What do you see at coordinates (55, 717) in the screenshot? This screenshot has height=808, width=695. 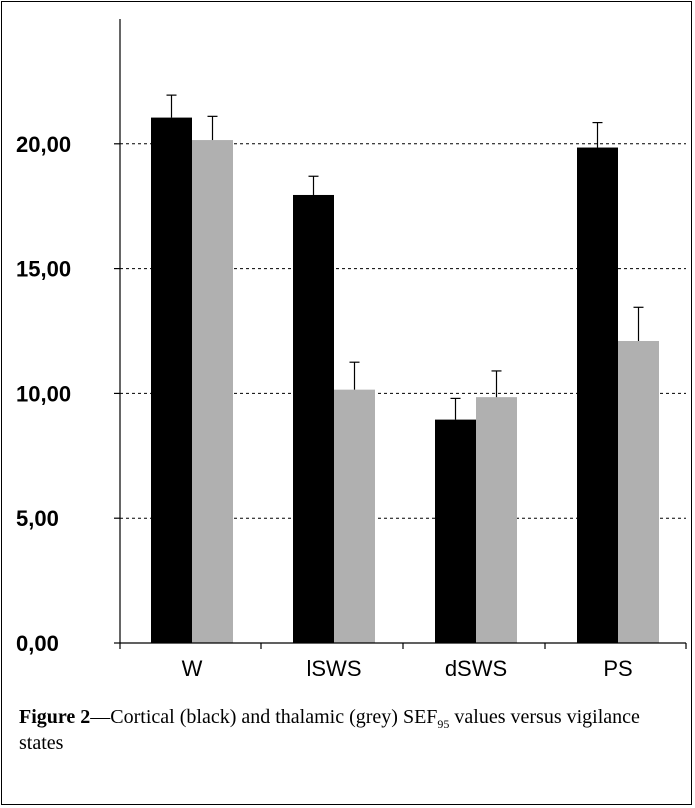 I see `caption-label: Figure 2` at bounding box center [55, 717].